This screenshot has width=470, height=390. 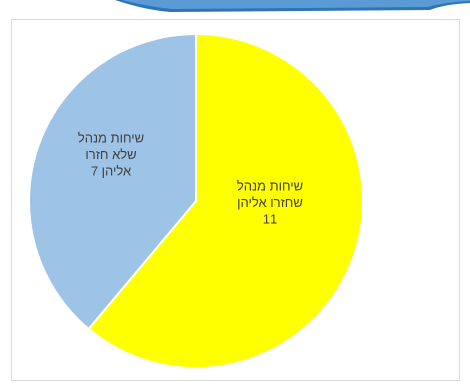 I want to click on header-light-band, so click(x=296, y=4).